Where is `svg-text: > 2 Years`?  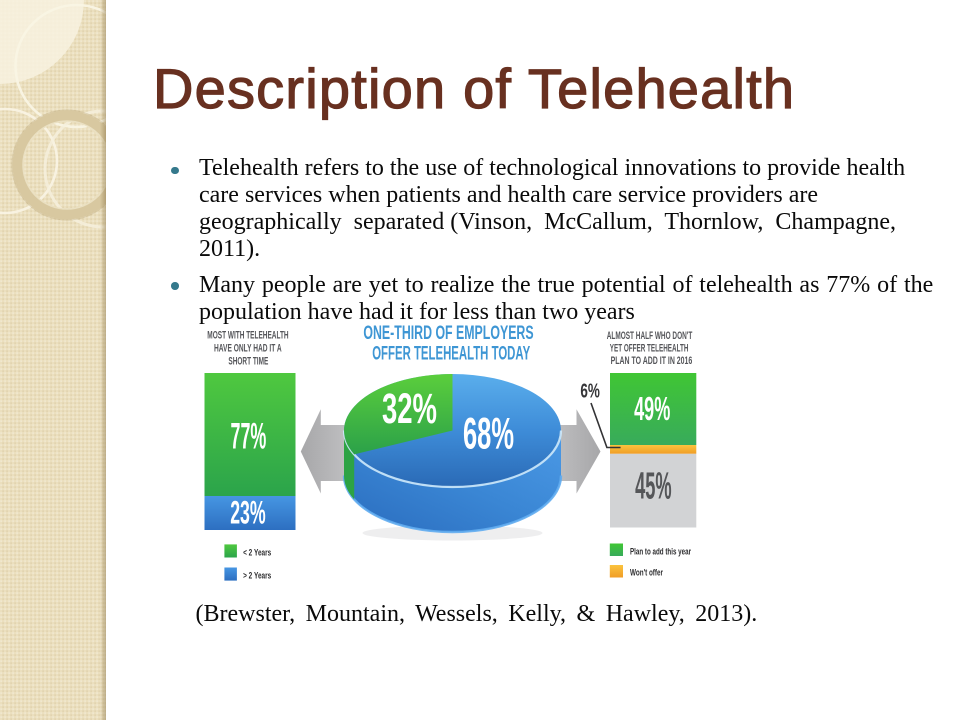 svg-text: > 2 Years is located at coordinates (257, 576).